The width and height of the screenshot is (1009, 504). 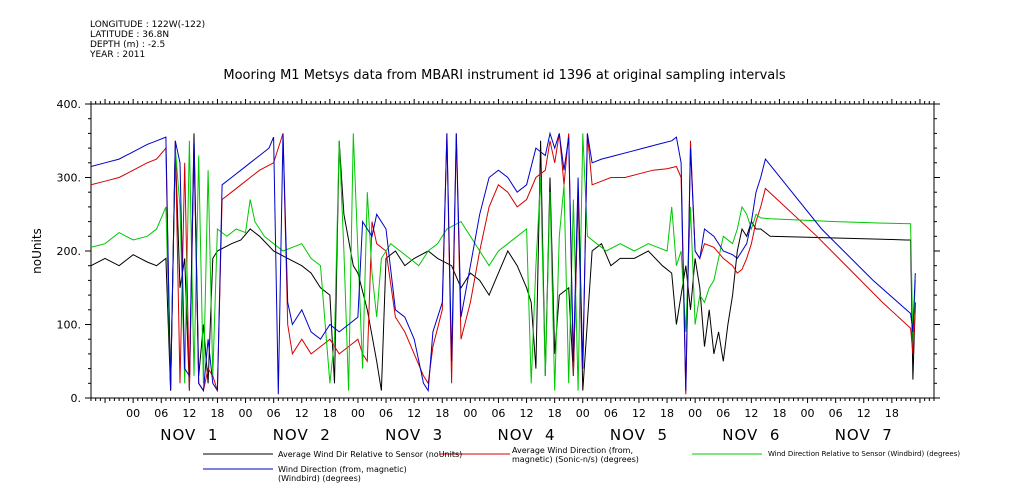 What do you see at coordinates (148, 25) in the screenshot?
I see `longitude-text: LONGITUDE : 122W(-122)` at bounding box center [148, 25].